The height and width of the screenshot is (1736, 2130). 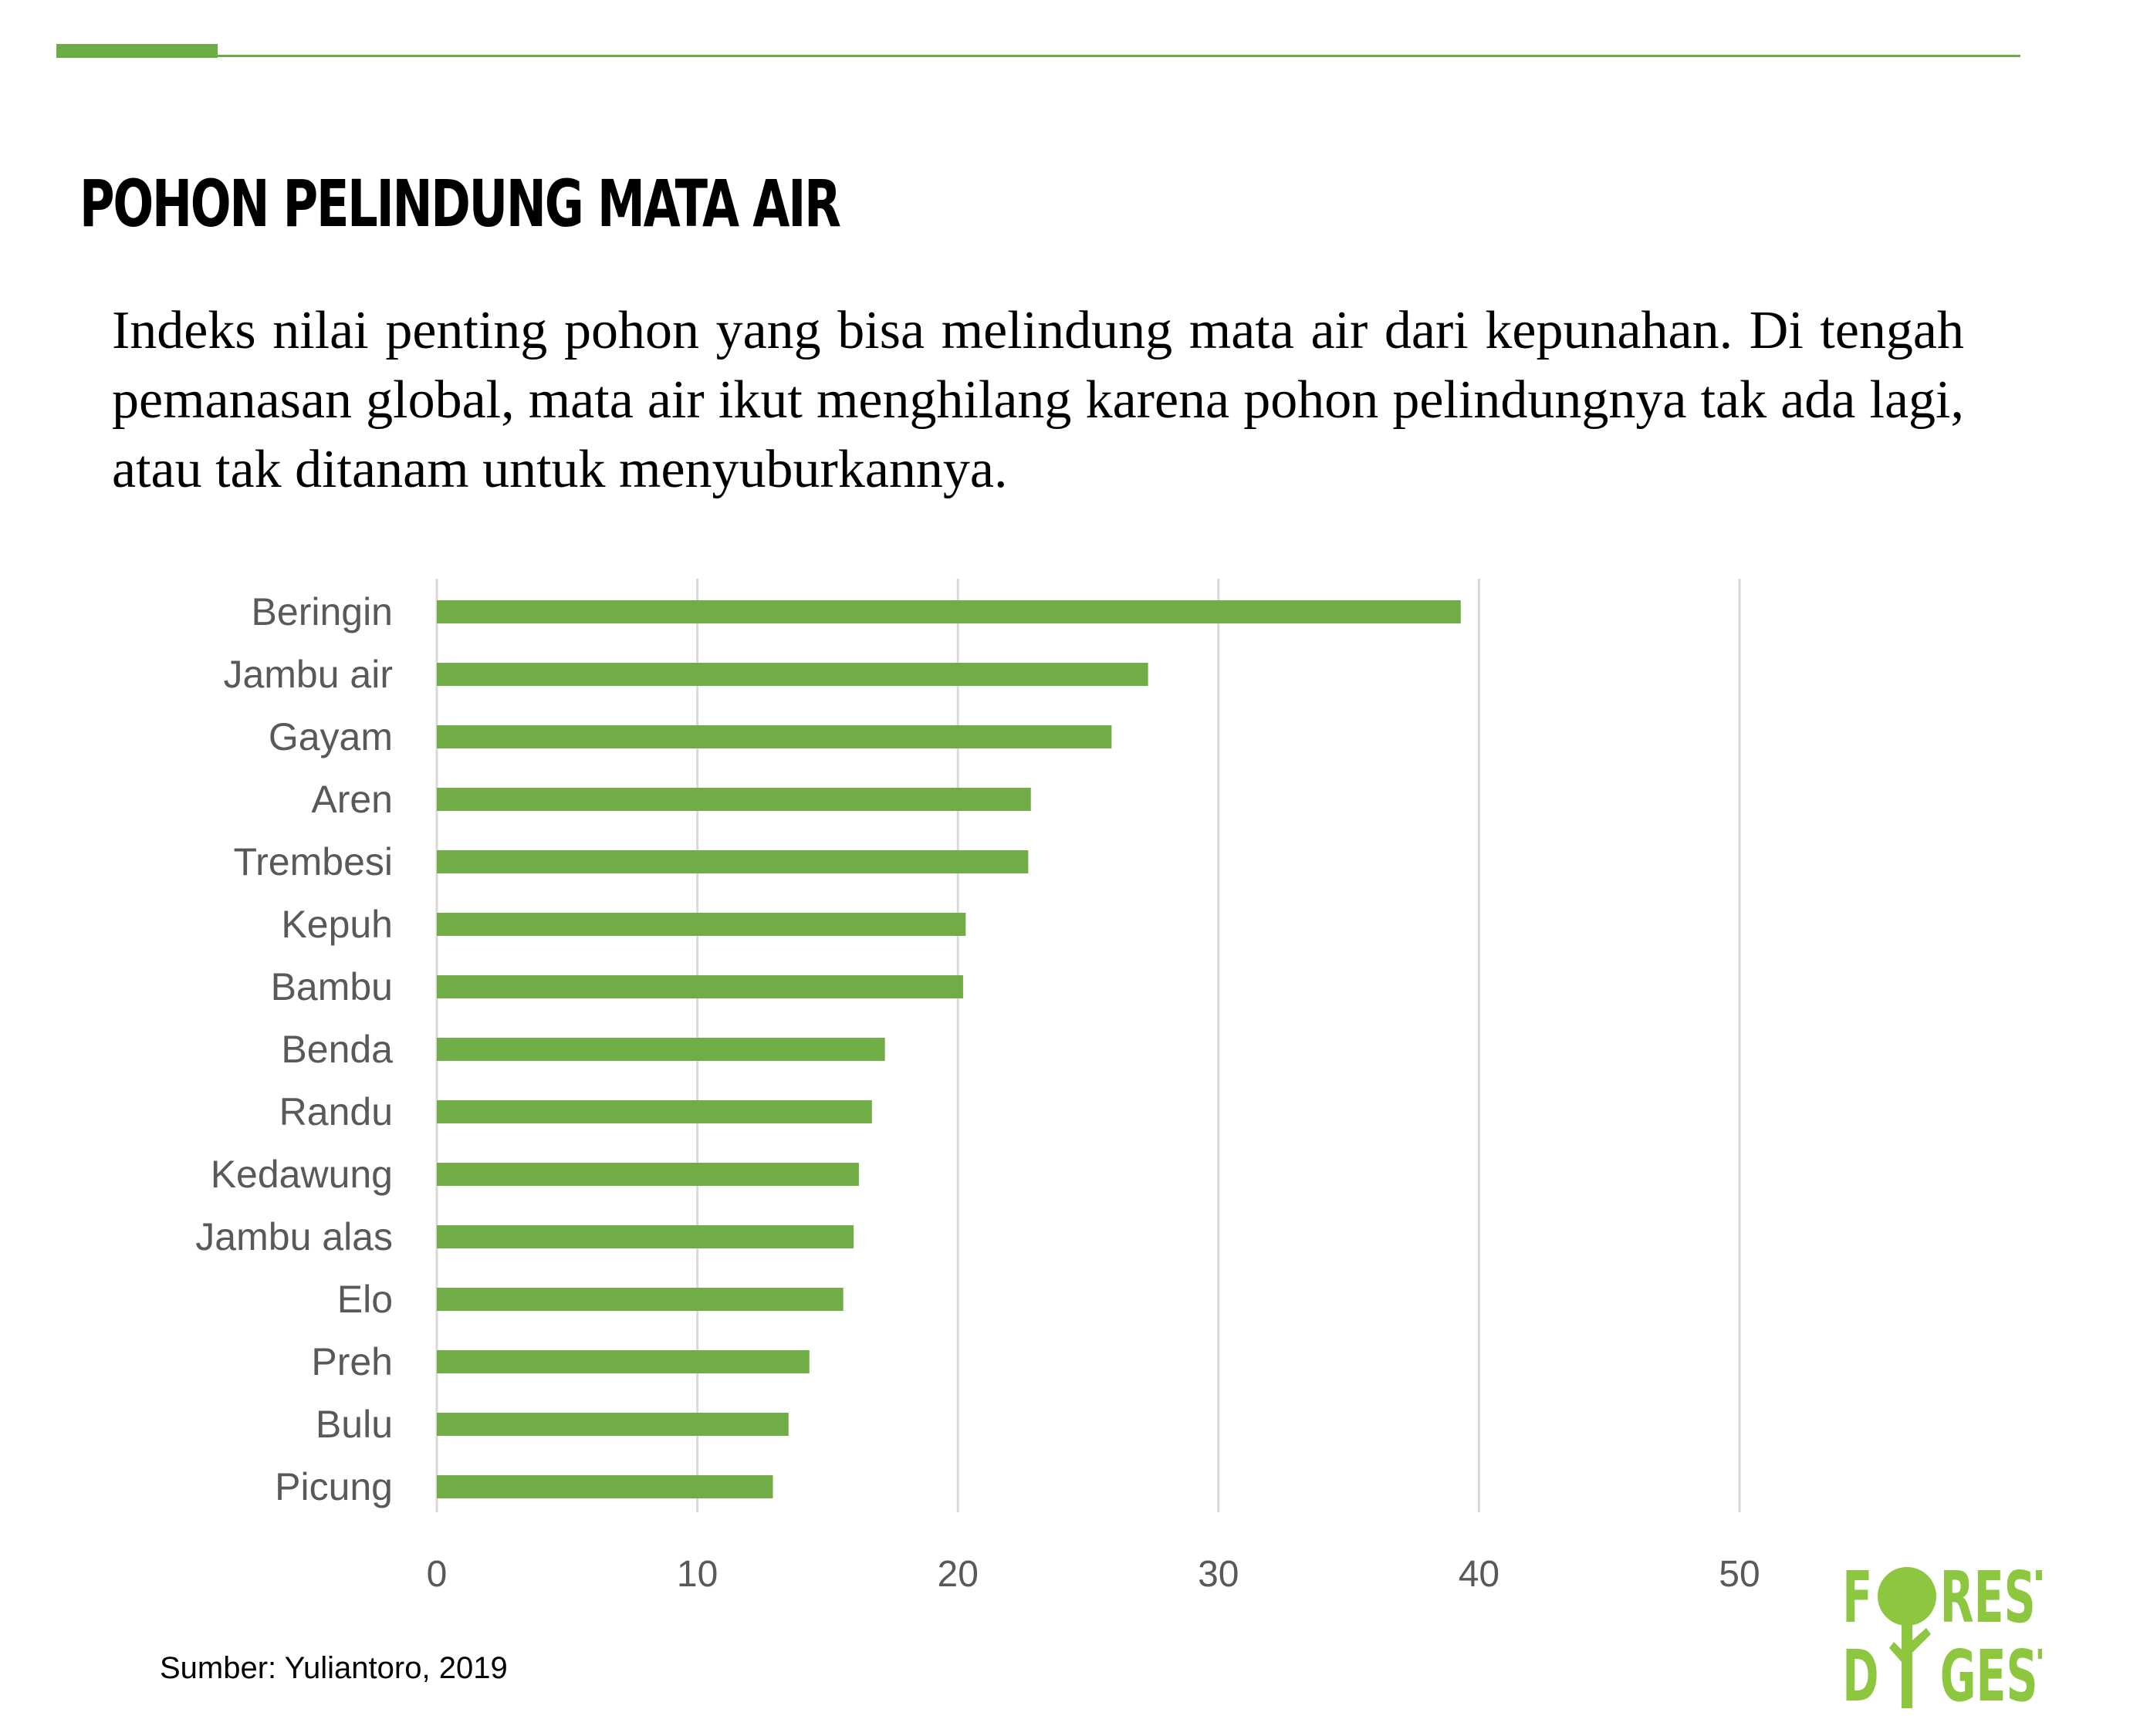 I want to click on category-label: Preh, so click(x=352, y=1361).